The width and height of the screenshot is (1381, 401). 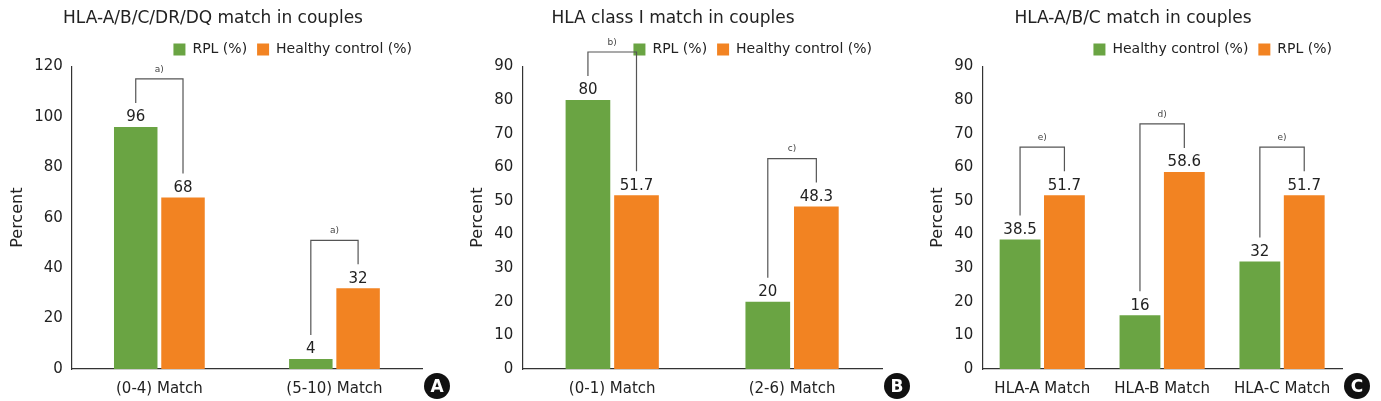 What do you see at coordinates (673, 16) in the screenshot?
I see `chart-title: HLA class I match in couples` at bounding box center [673, 16].